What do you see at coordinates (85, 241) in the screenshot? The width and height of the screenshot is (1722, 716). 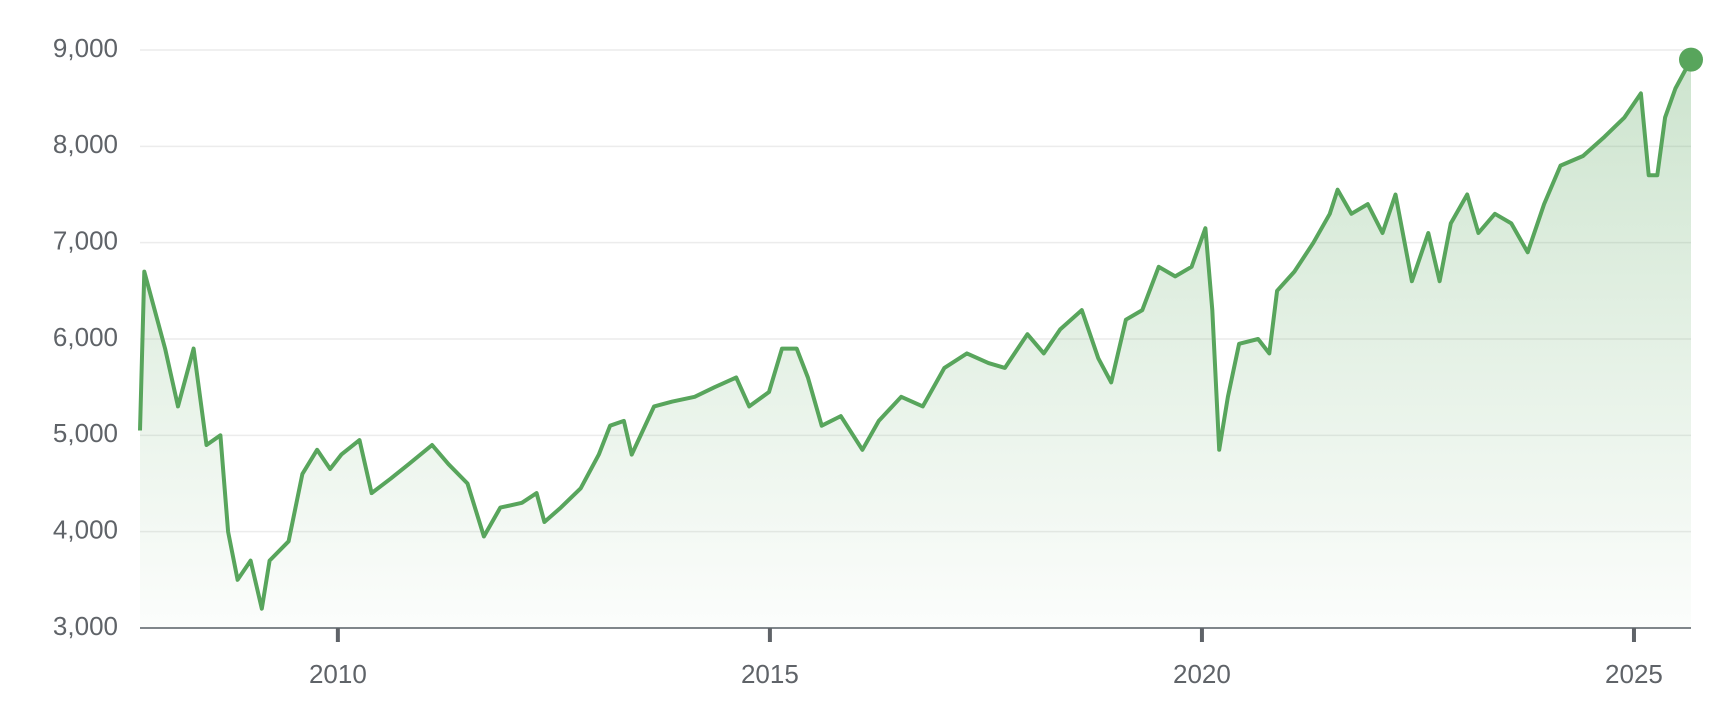 I see `y-tick-label: 7,000` at bounding box center [85, 241].